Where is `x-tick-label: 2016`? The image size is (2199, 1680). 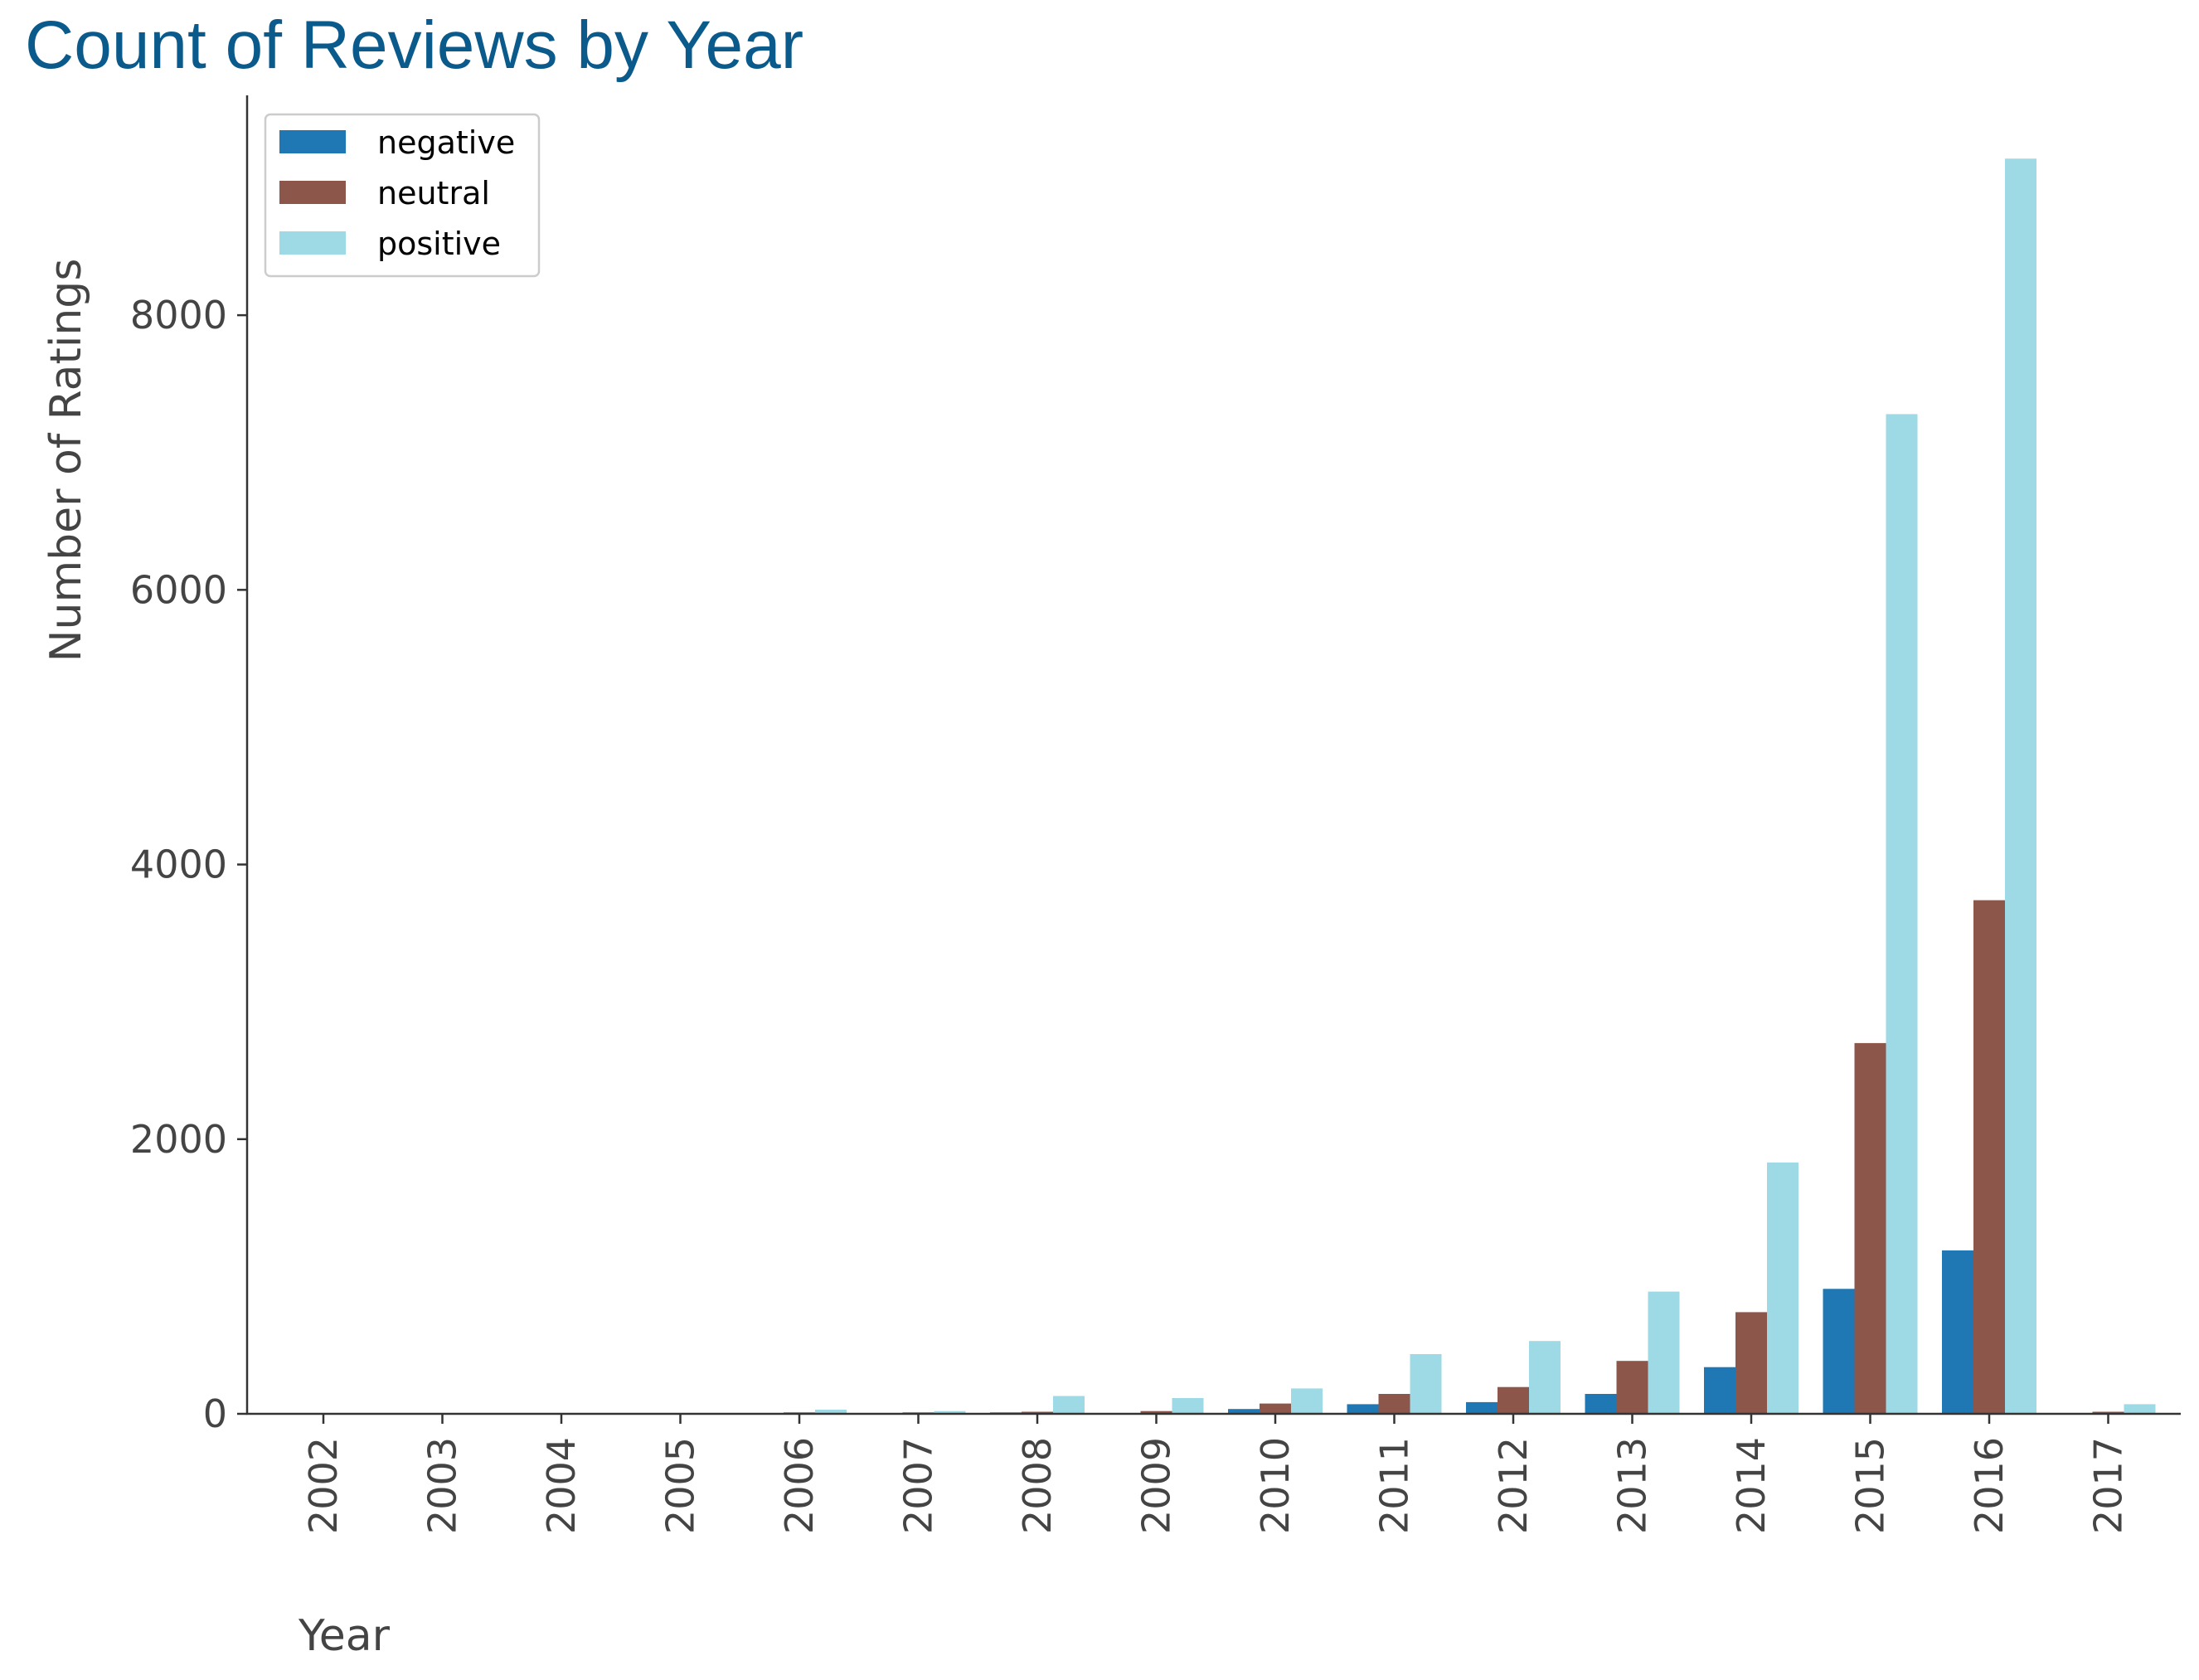
x-tick-label: 2016 is located at coordinates (1990, 1485).